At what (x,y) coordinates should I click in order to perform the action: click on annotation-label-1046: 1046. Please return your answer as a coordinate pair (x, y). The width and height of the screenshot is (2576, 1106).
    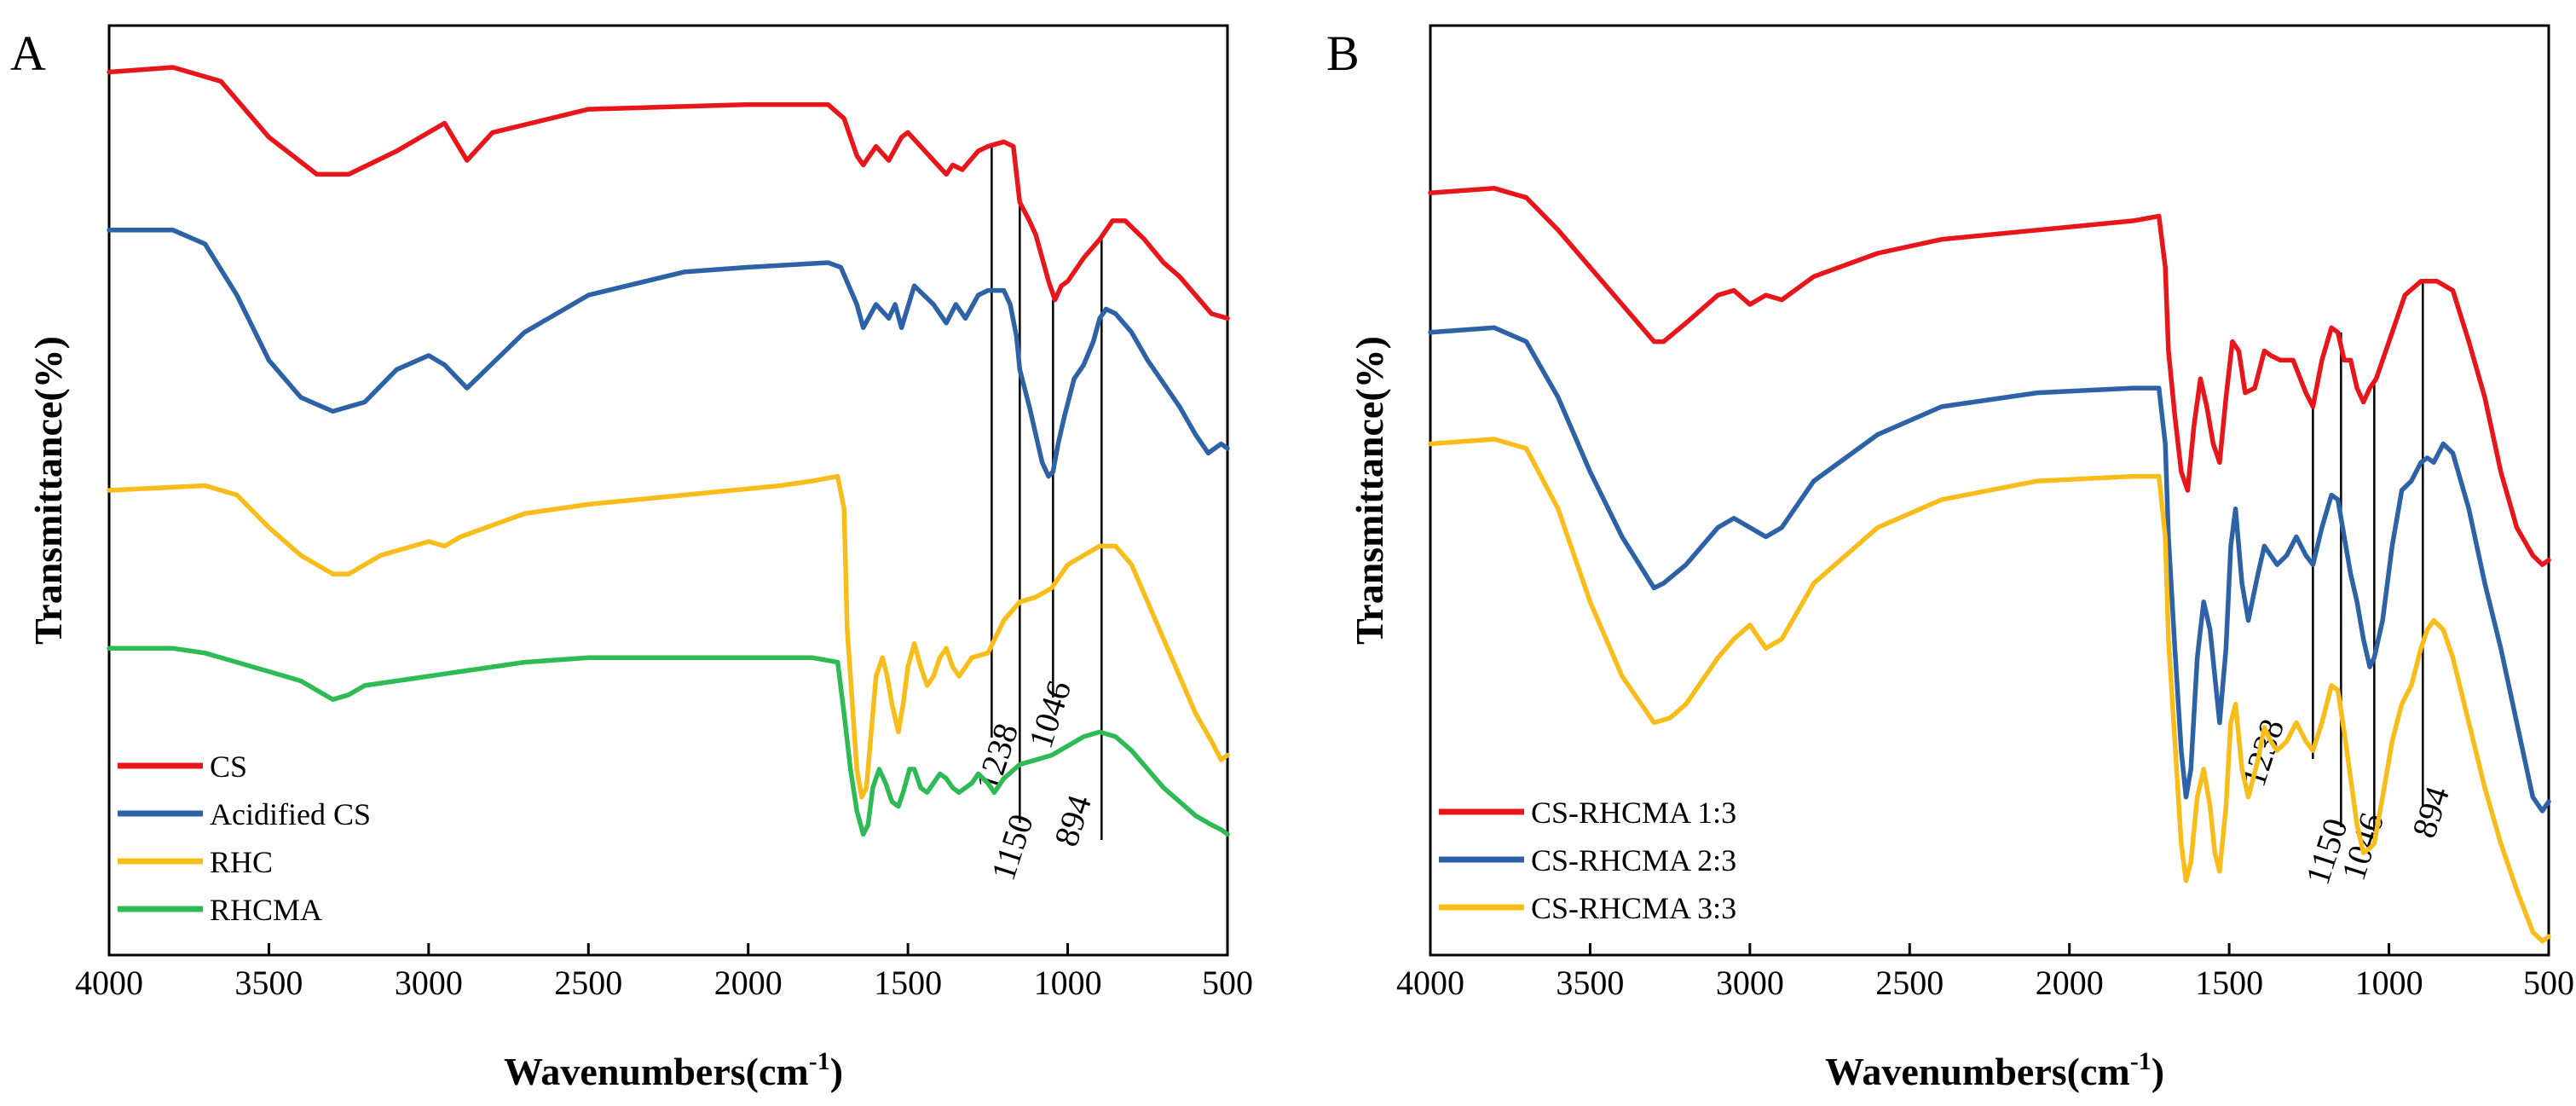
    Looking at the image, I should click on (1050, 715).